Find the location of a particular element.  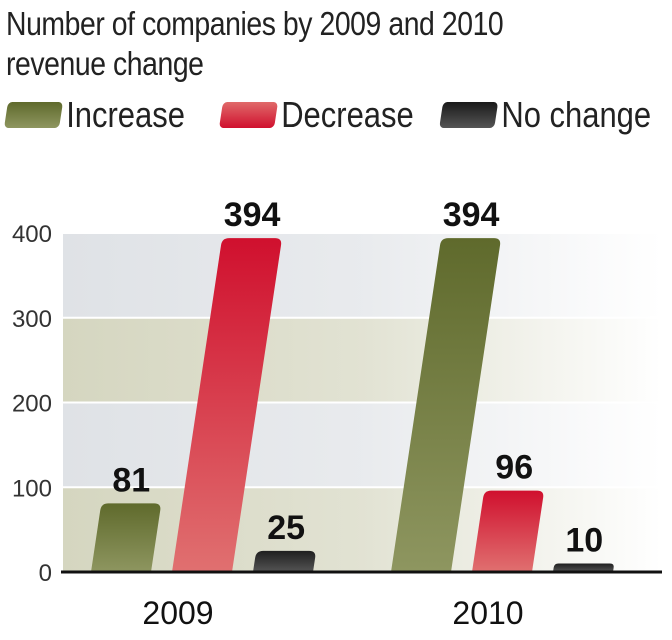

bar-increase-2010 is located at coordinates (446, 405).